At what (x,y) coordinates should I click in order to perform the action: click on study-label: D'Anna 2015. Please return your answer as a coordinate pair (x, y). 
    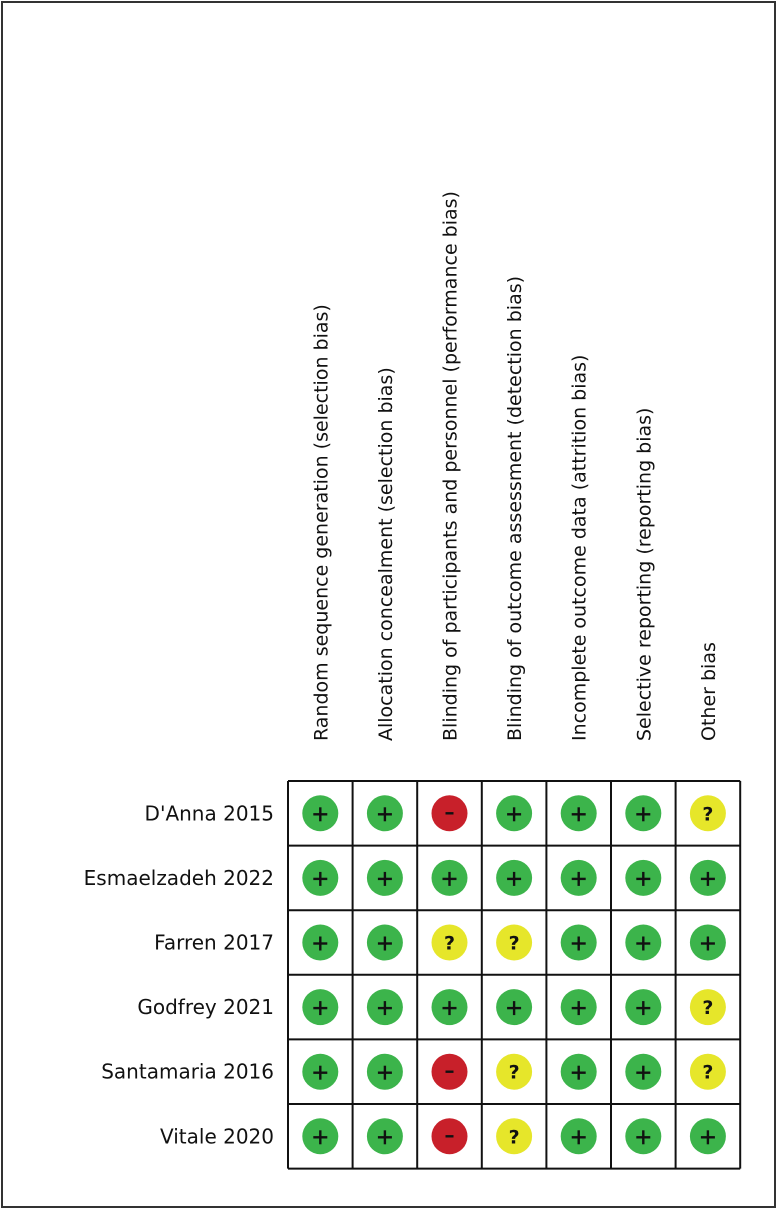
    Looking at the image, I should click on (209, 813).